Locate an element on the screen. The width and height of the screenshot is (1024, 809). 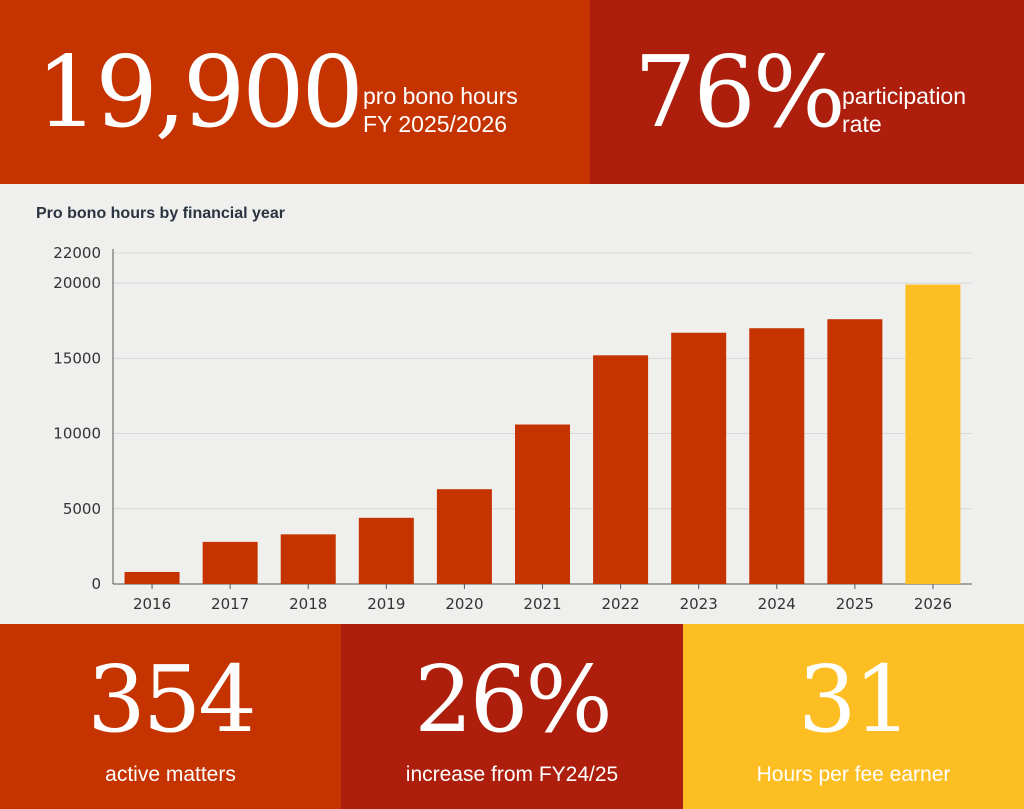
total-hours-label-line1: pro bono hours is located at coordinates (440, 96).